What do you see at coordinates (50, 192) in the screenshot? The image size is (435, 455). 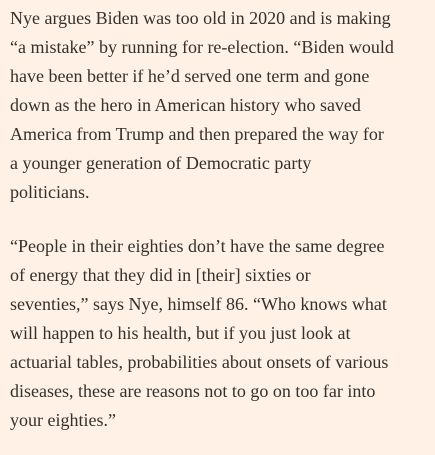 I see `text-line: politicians.` at bounding box center [50, 192].